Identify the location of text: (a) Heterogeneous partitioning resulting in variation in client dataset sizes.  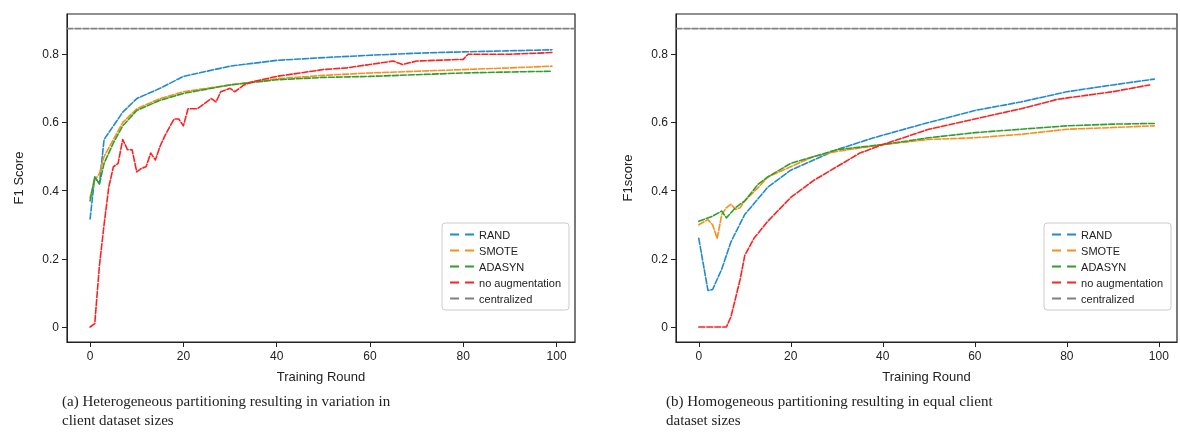
(227, 411).